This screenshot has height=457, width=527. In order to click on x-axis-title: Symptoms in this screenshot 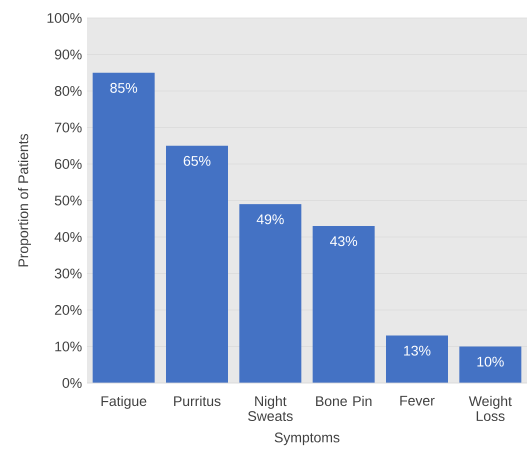, I will do `click(307, 439)`.